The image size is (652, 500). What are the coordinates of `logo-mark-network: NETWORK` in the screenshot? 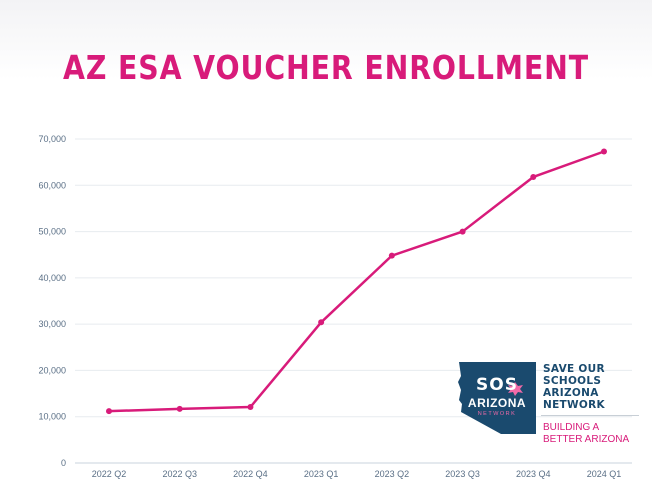 It's located at (497, 414).